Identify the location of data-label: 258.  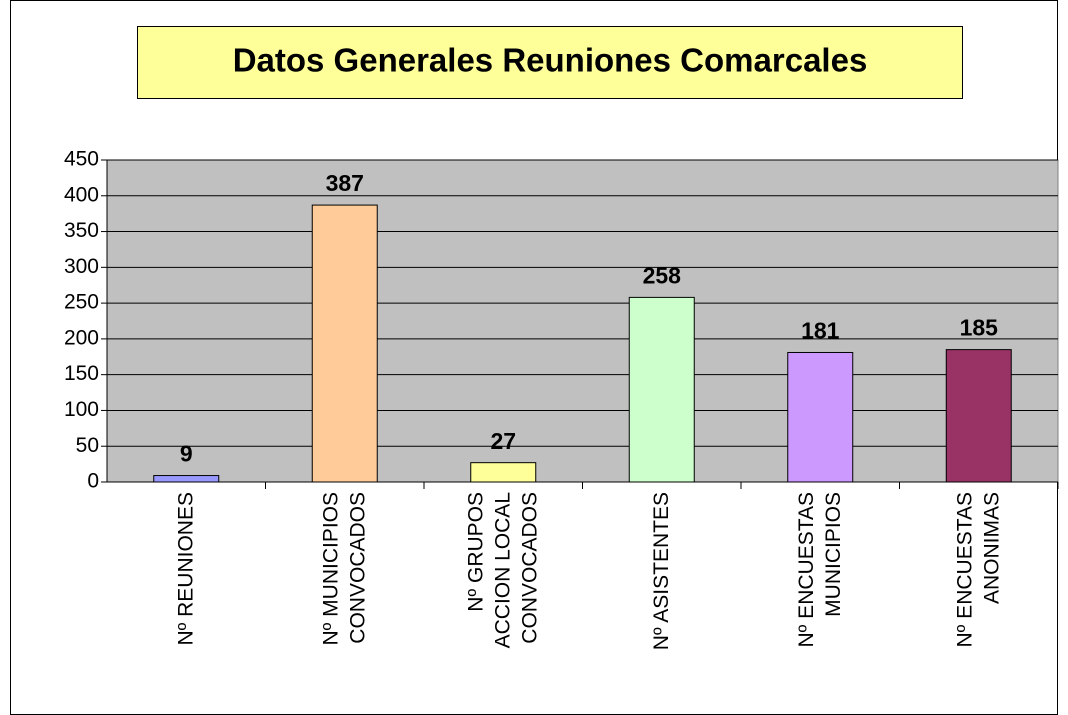
(662, 275).